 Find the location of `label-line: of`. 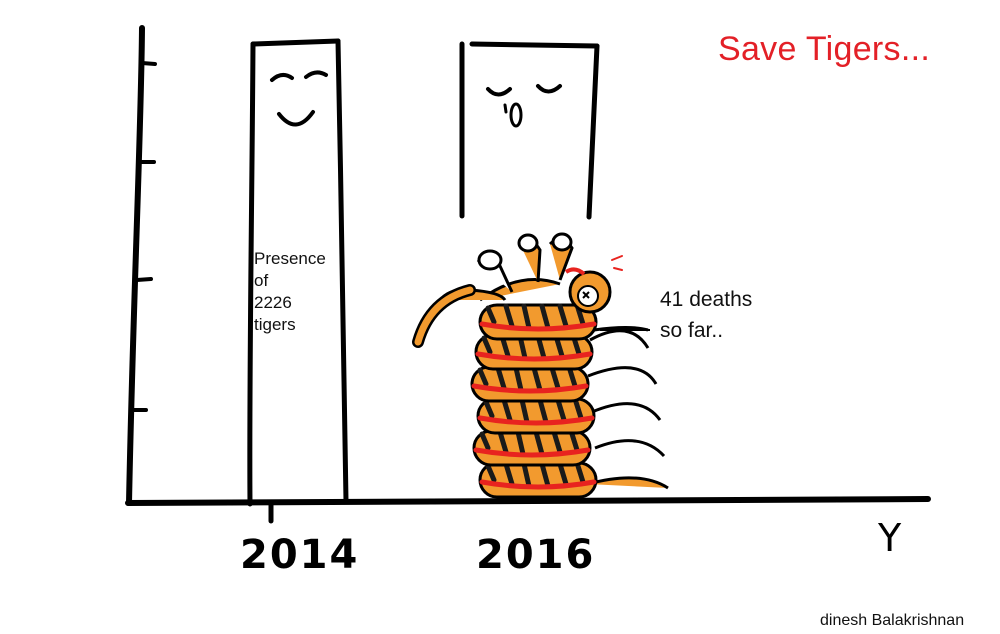

label-line: of is located at coordinates (261, 280).